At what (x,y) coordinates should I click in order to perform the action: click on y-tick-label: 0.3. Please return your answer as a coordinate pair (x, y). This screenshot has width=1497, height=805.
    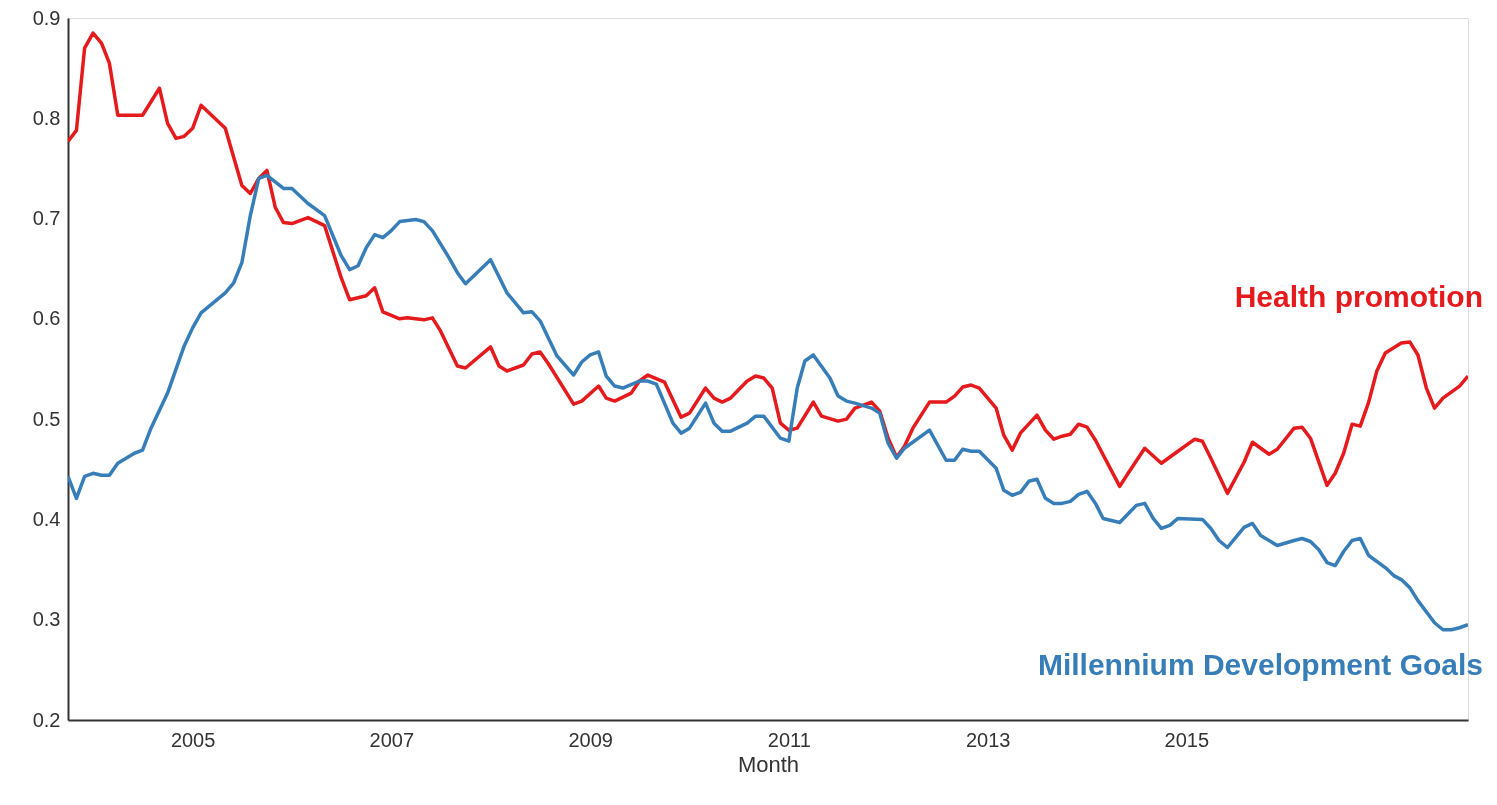
    Looking at the image, I should click on (46, 619).